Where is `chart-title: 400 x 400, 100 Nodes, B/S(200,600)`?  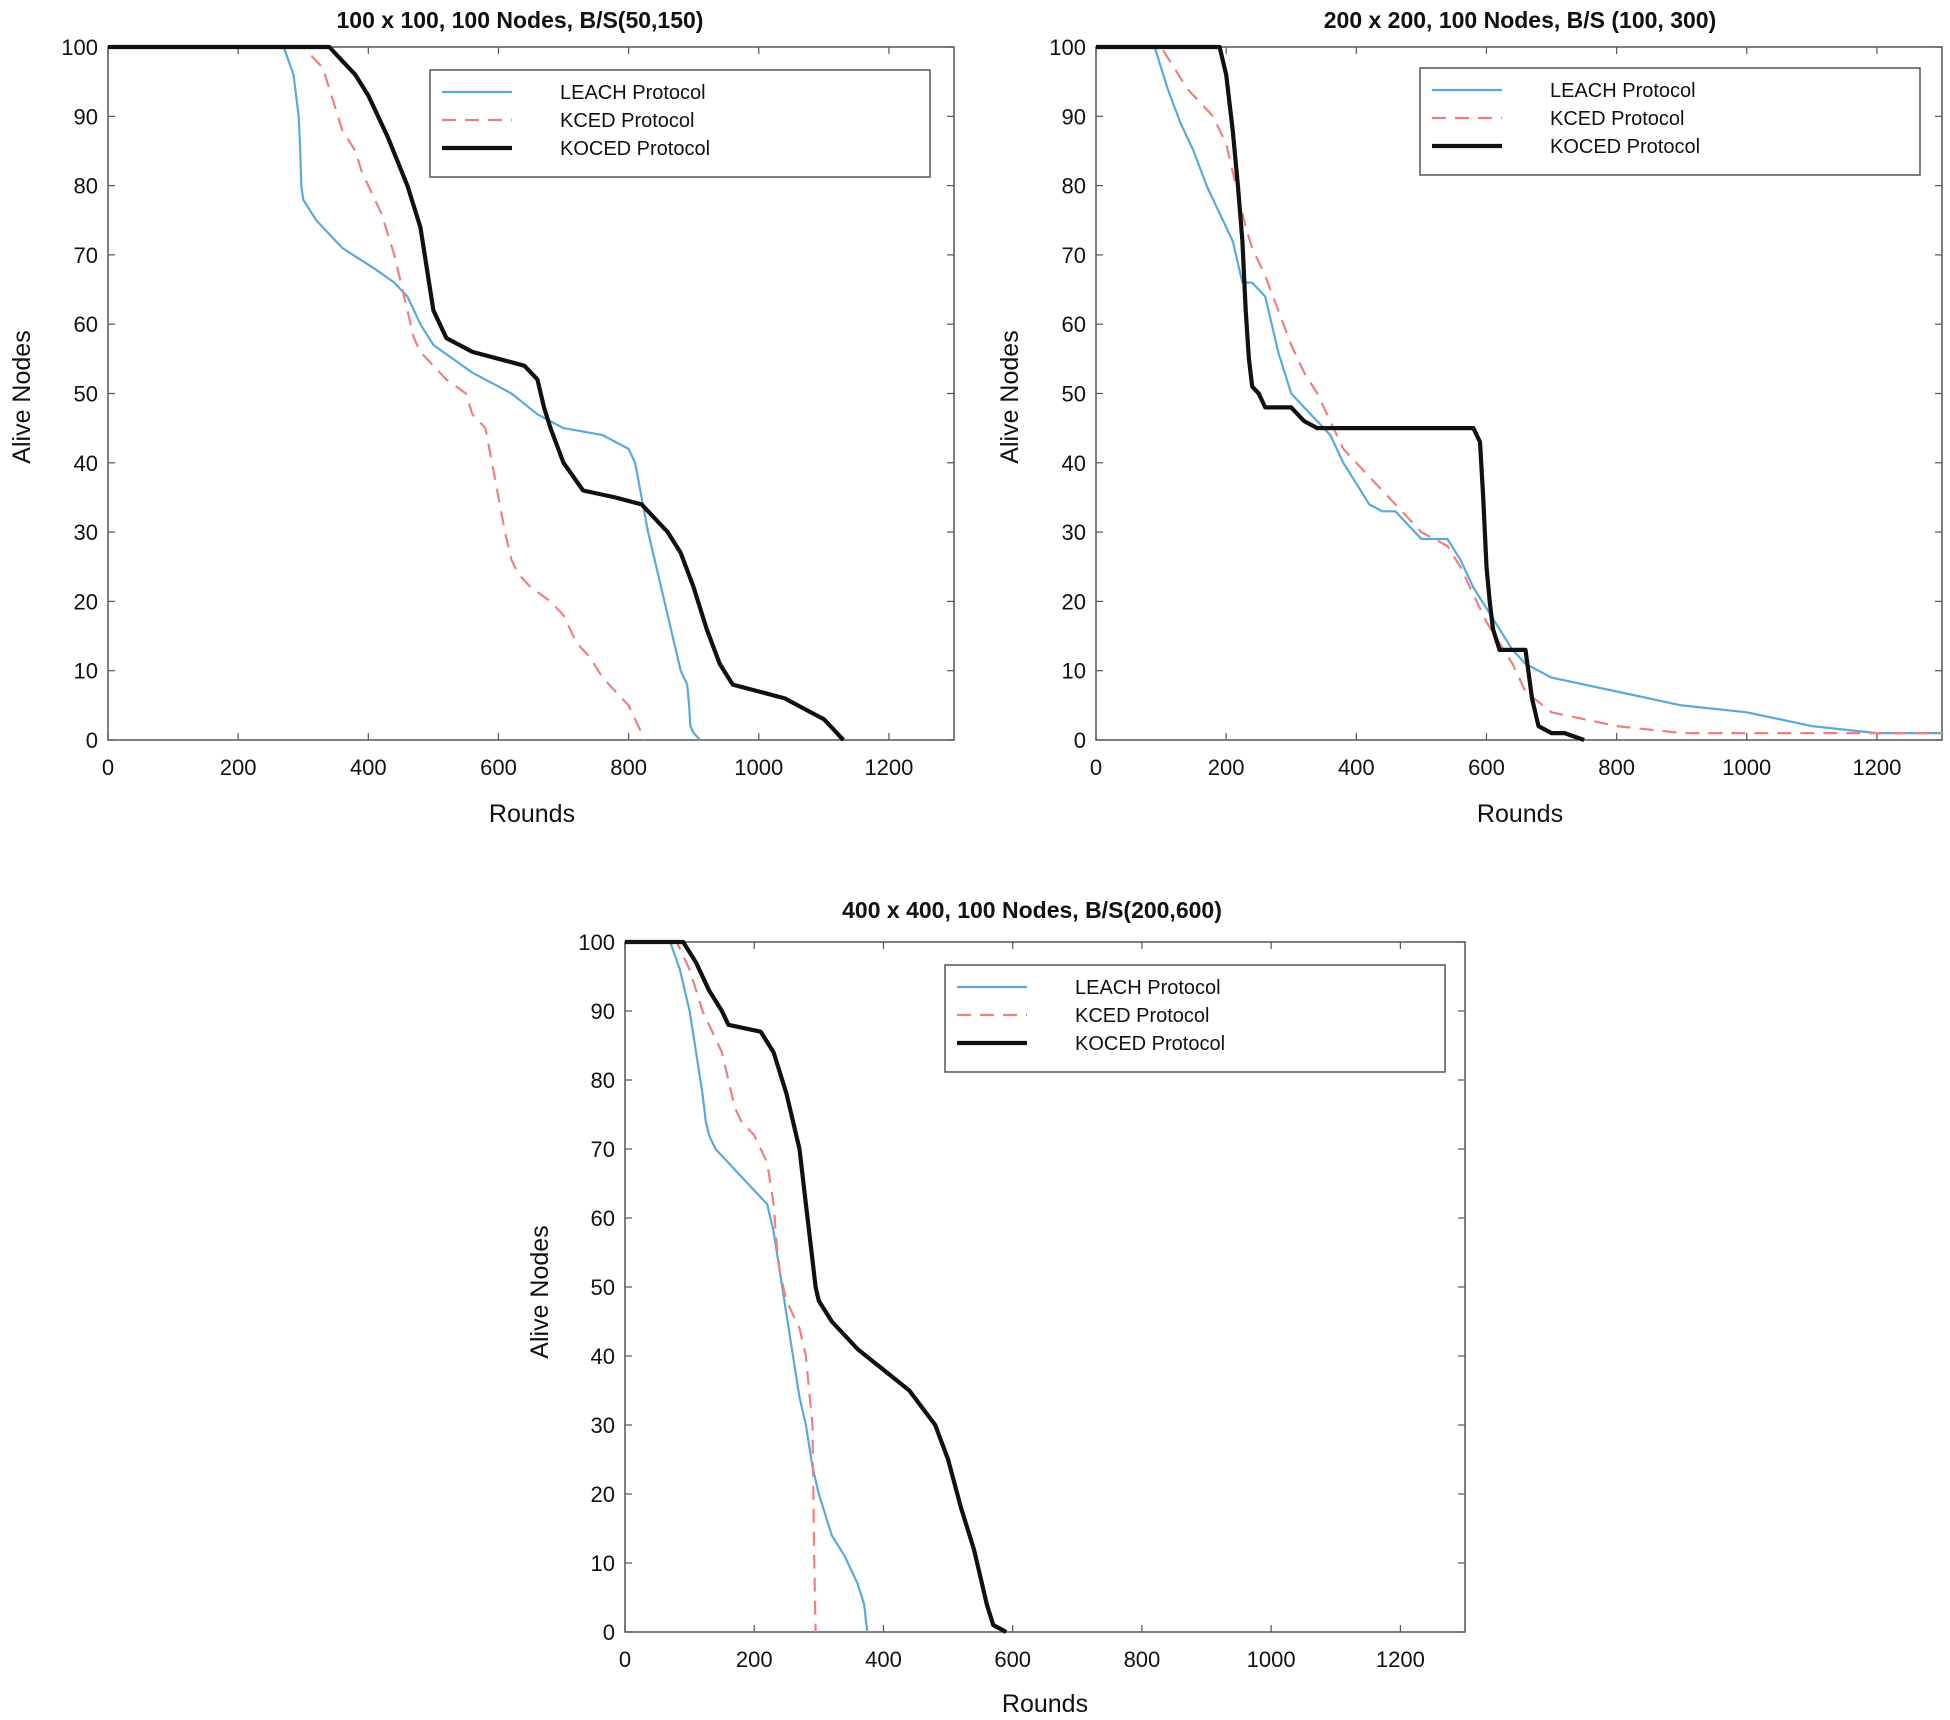 chart-title: 400 x 400, 100 Nodes, B/S(200,600) is located at coordinates (1032, 910).